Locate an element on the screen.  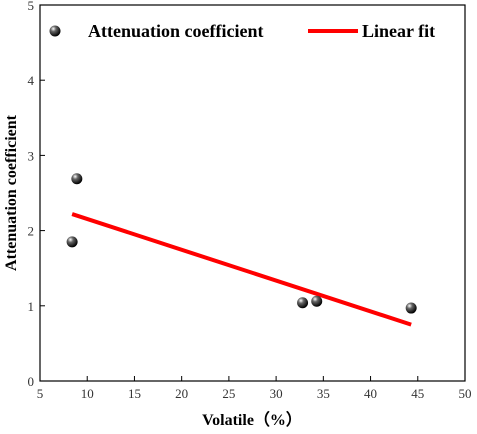
x-tick-label: 40 is located at coordinates (370, 393).